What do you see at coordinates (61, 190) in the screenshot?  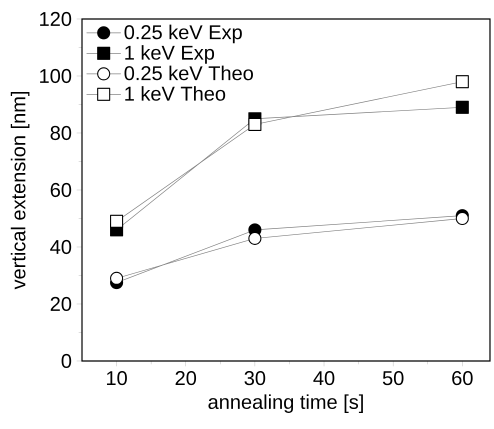 I see `y-tick-label: 60` at bounding box center [61, 190].